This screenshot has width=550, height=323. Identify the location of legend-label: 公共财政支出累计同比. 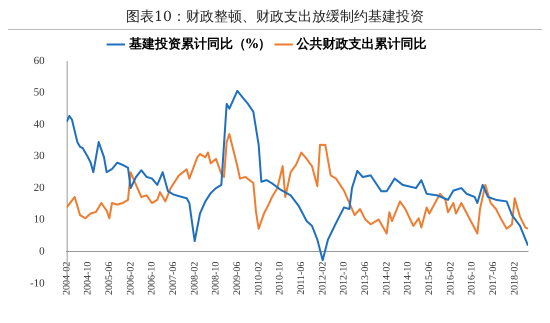
(361, 44).